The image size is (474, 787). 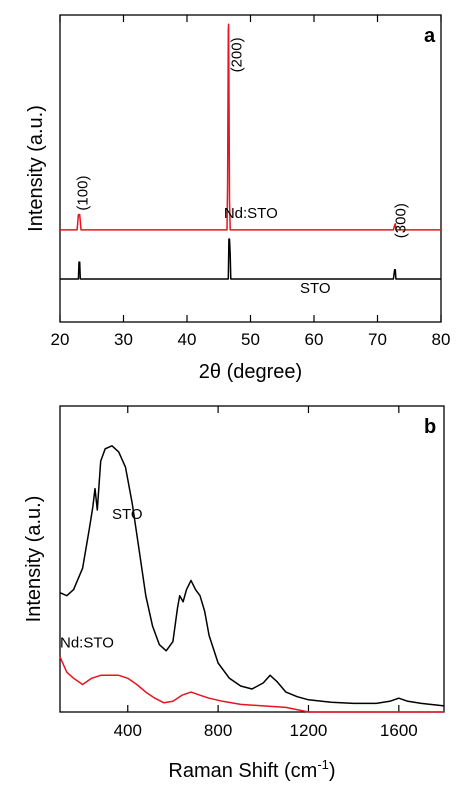 What do you see at coordinates (187, 339) in the screenshot?
I see `x-tick-label: 40` at bounding box center [187, 339].